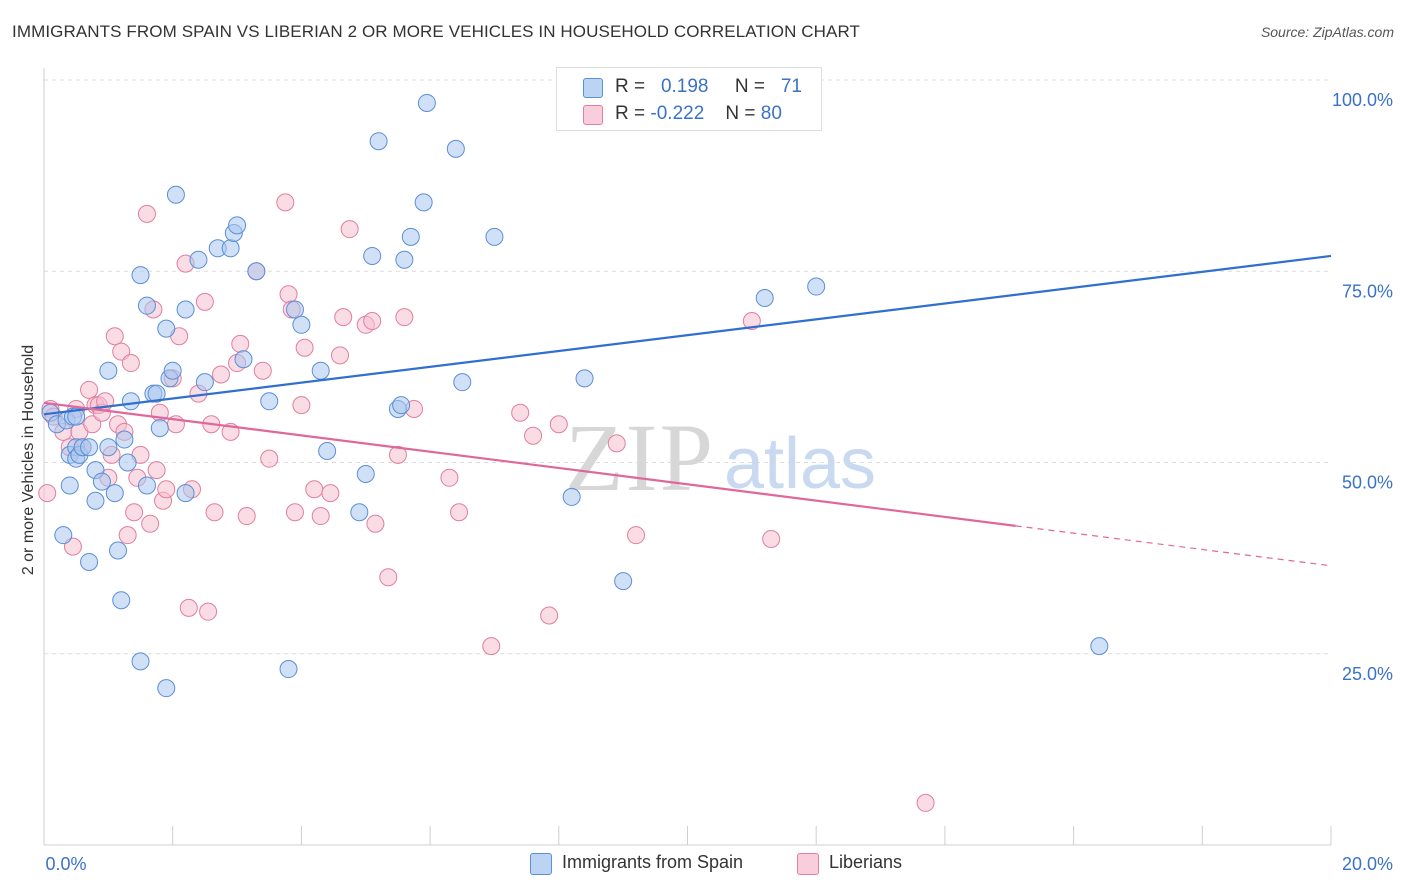 The image size is (1406, 892). What do you see at coordinates (1367, 291) in the screenshot?
I see `y-tick-label: 75.0%` at bounding box center [1367, 291].